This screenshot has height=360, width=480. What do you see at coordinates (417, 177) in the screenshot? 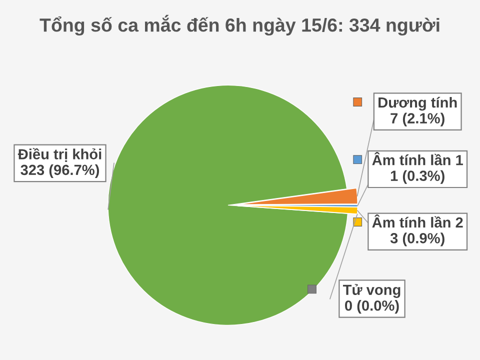
I see `data-label: 1 (0.3%)` at bounding box center [417, 177].